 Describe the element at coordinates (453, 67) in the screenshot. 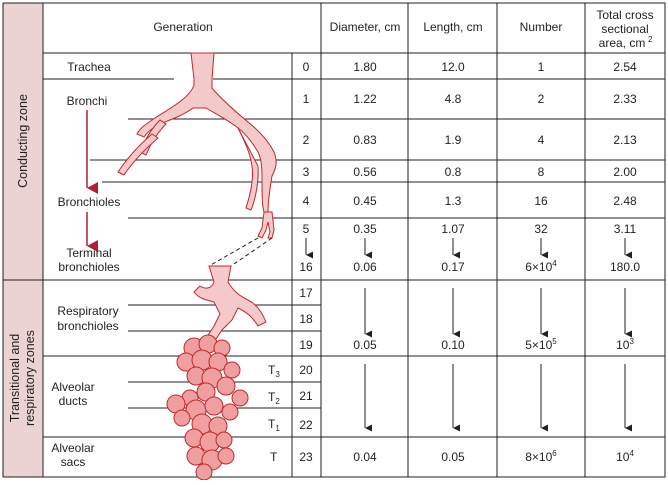

I see `length-gen-0: 12.0` at that location.